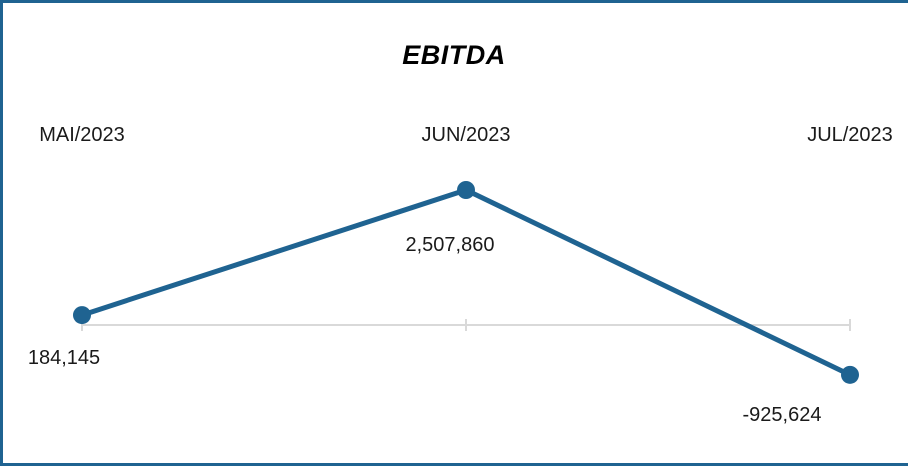  Describe the element at coordinates (454, 55) in the screenshot. I see `chart-title: EBITDA` at that location.